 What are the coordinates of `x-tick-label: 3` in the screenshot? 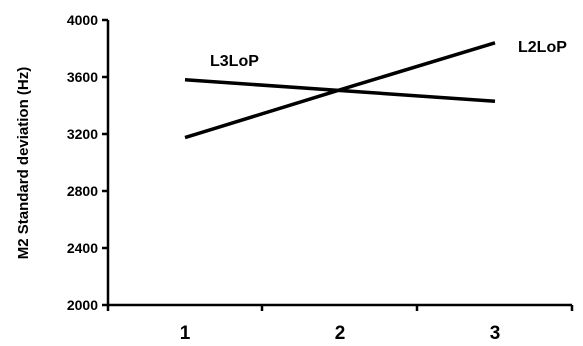 It's located at (495, 333).